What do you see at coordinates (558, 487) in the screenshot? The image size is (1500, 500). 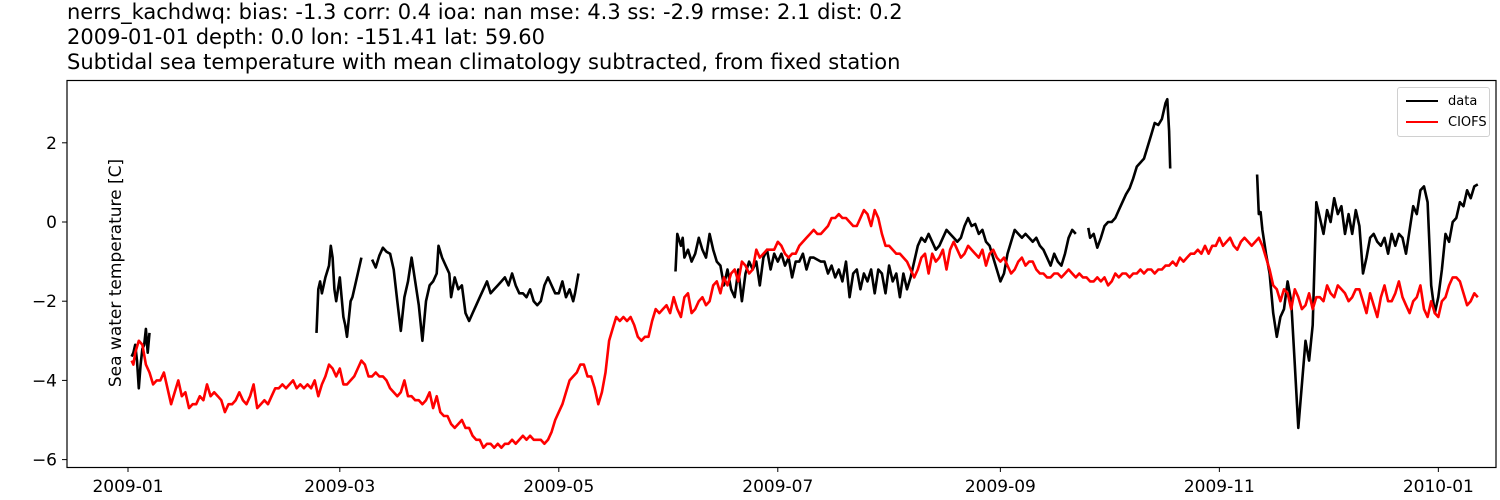 I see `x-tick-label: 2009-05` at bounding box center [558, 487].